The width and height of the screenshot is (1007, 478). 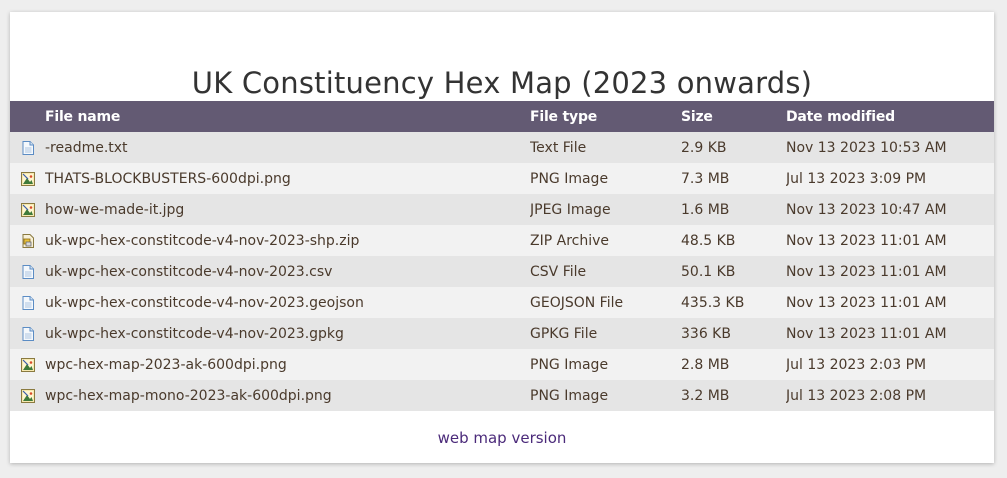 I want to click on file-size-cell: 7.3 MB, so click(x=733, y=178).